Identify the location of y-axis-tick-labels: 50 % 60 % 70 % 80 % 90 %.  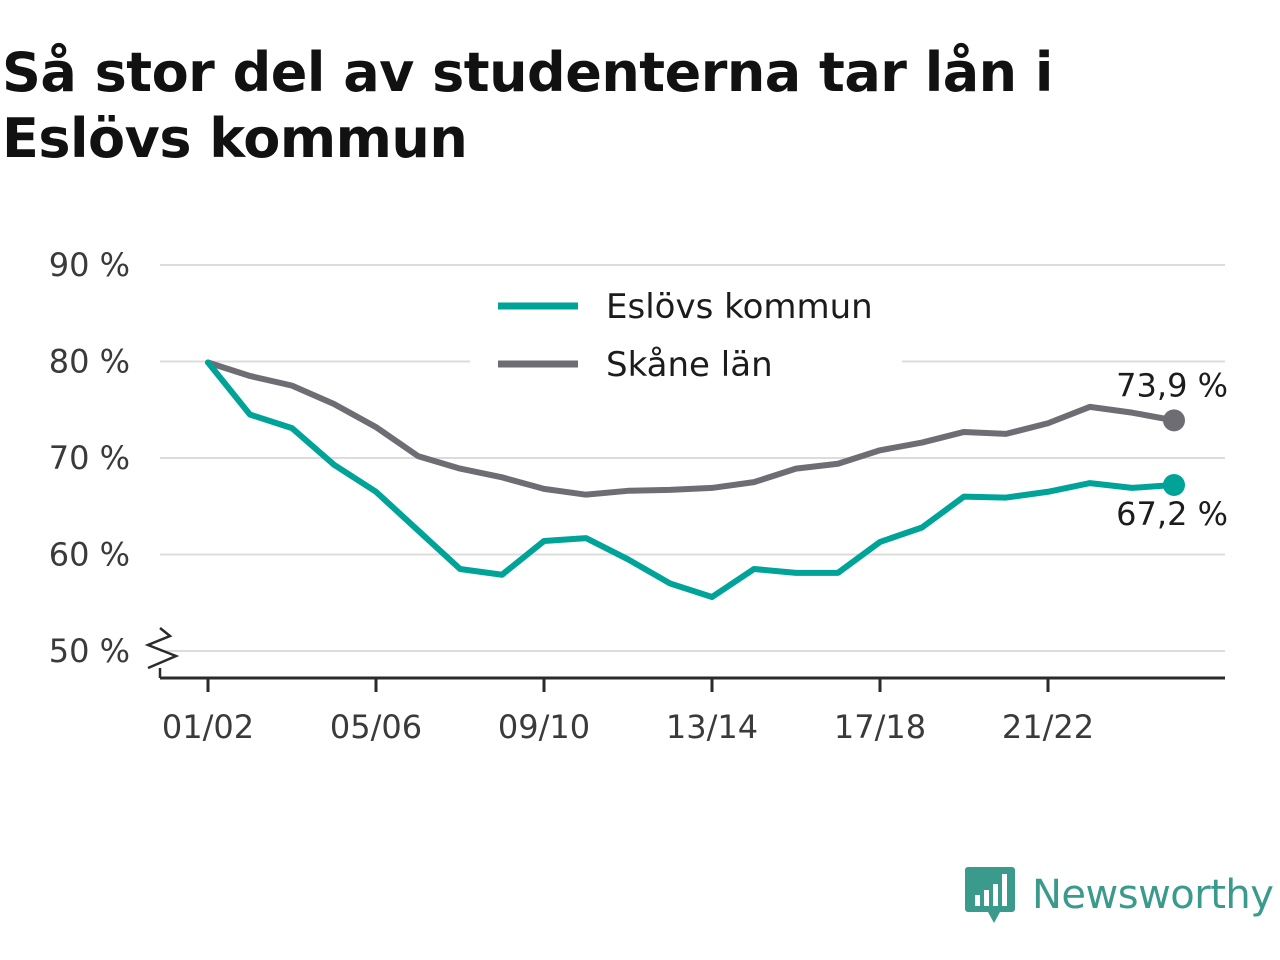
(89, 458).